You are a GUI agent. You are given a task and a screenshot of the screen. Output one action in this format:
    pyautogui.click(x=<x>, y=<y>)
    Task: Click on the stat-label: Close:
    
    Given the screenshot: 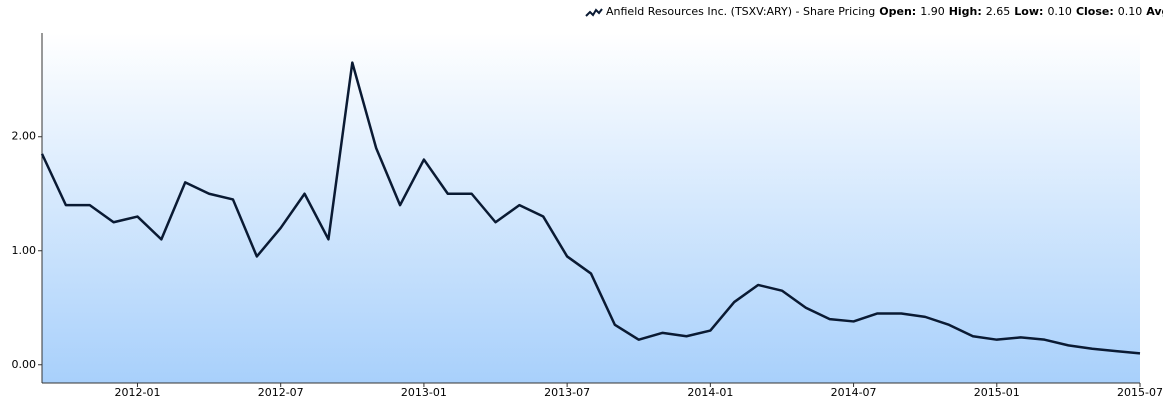 What is the action you would take?
    pyautogui.click(x=1095, y=11)
    